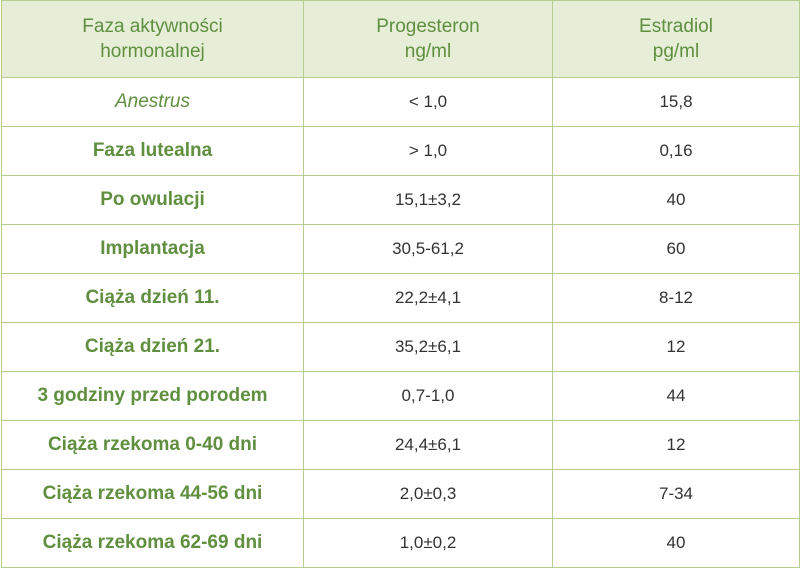 This screenshot has width=800, height=572. I want to click on phase-cell: Ciąża dzień 21., so click(152, 347).